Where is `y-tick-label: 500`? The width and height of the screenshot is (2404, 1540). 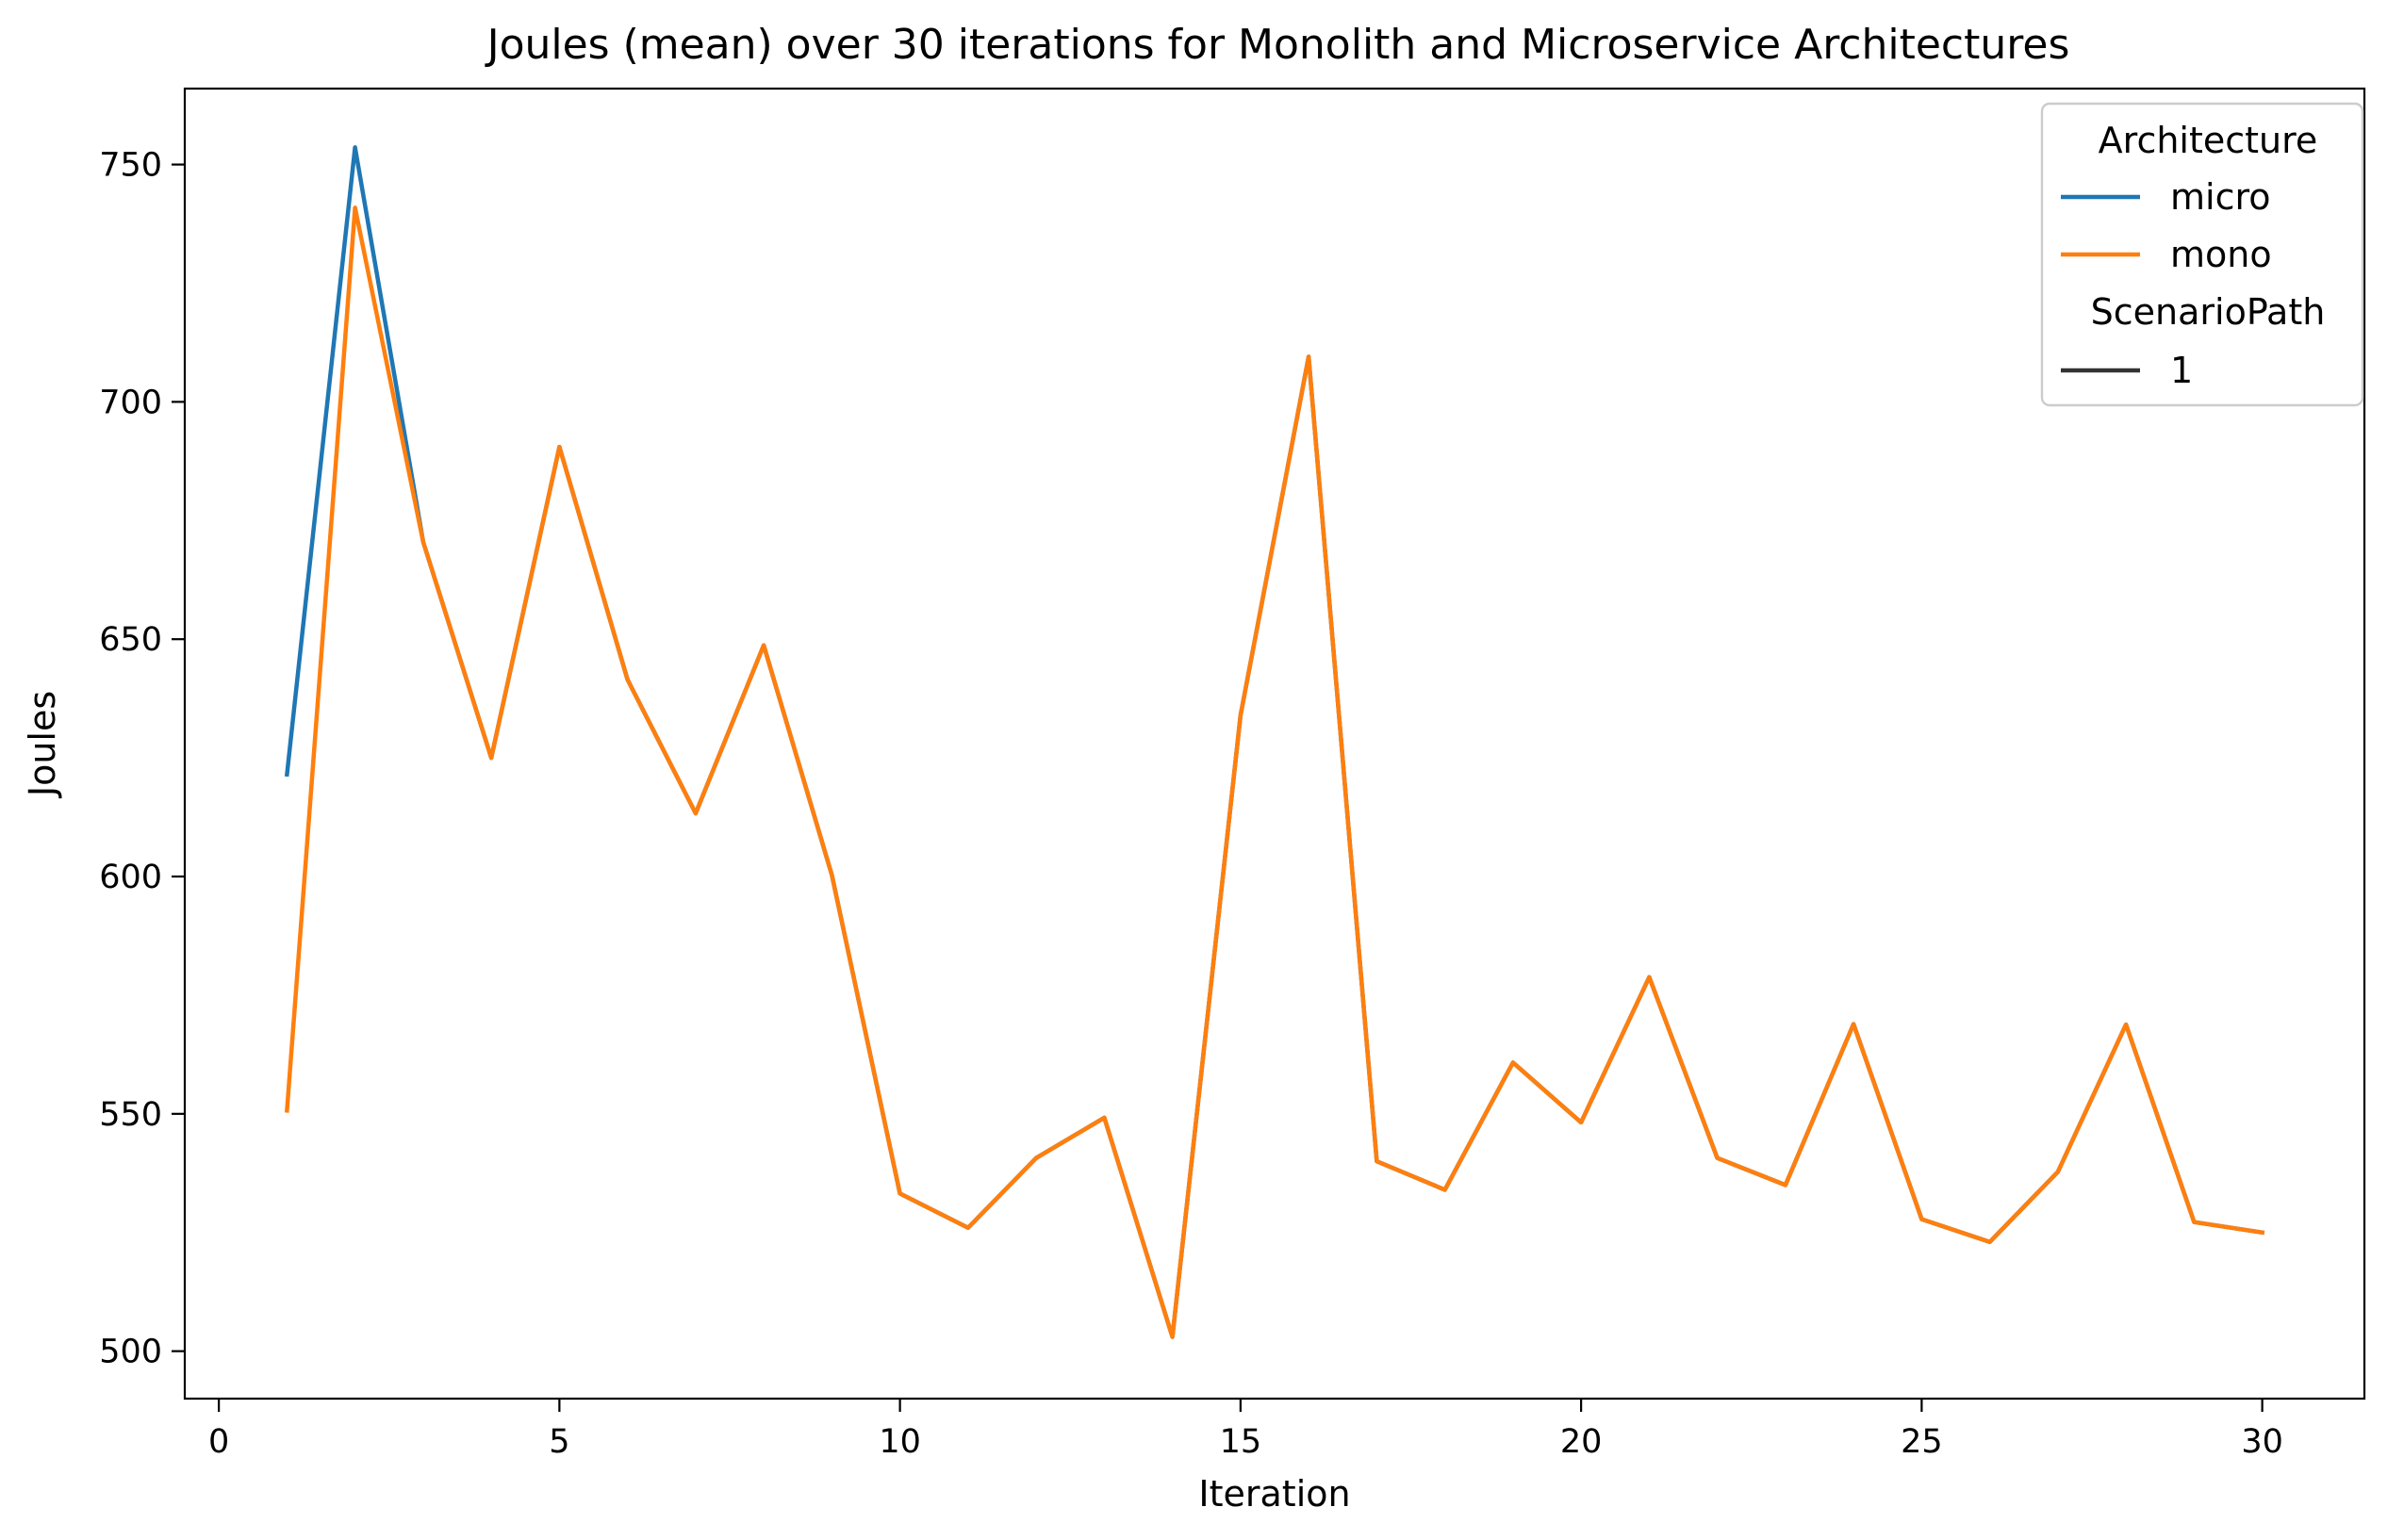 y-tick-label: 500 is located at coordinates (130, 1352).